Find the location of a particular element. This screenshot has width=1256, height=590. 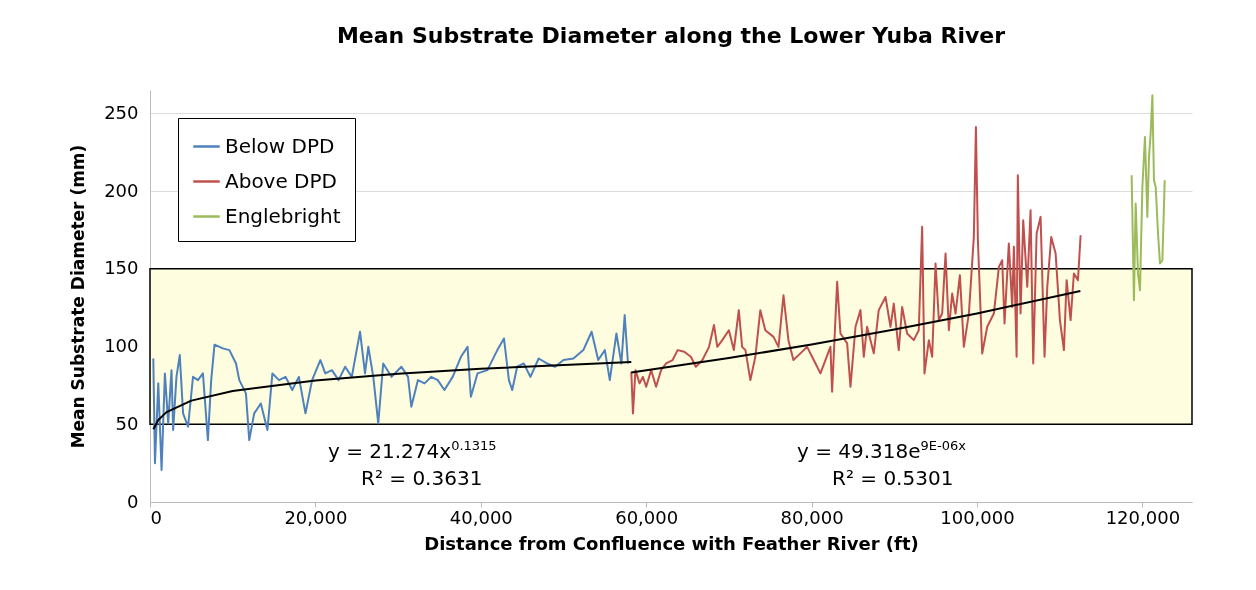

y-tick-label: 50 is located at coordinates (127, 423).